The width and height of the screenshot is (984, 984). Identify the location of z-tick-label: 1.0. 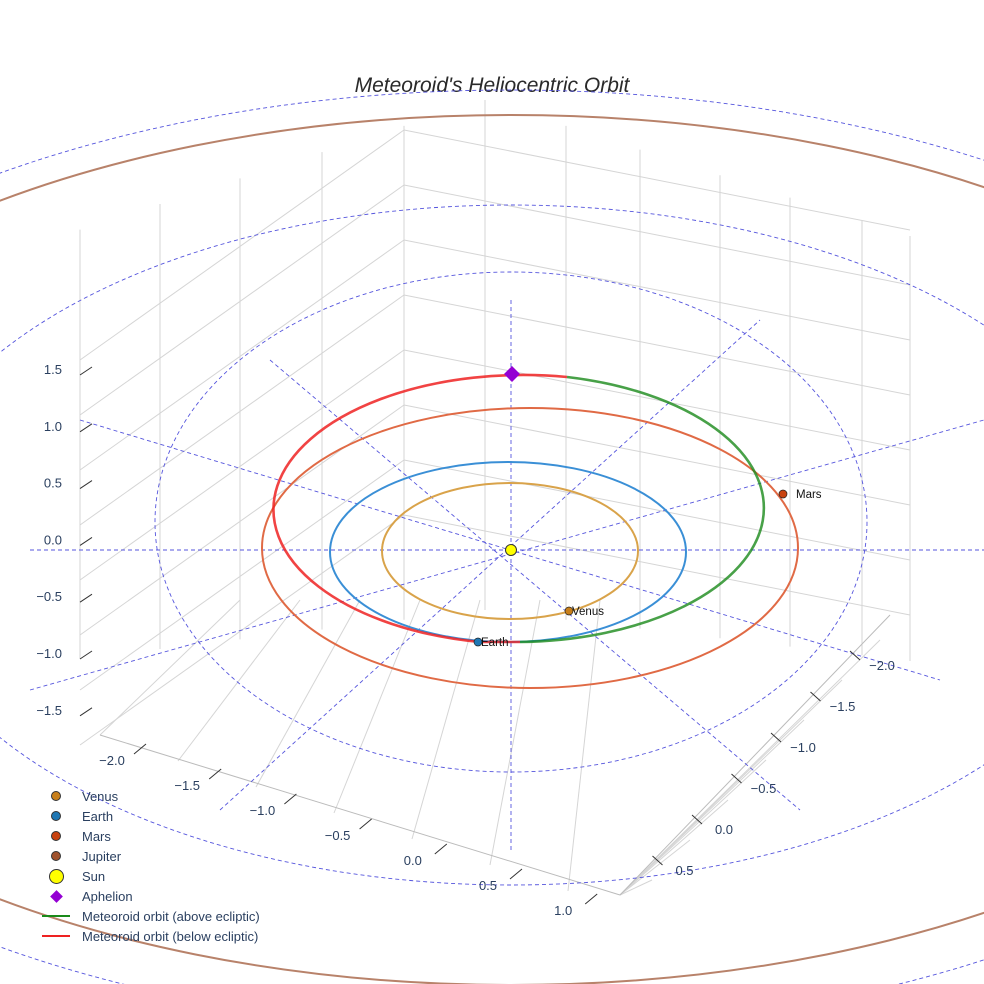
(53, 426).